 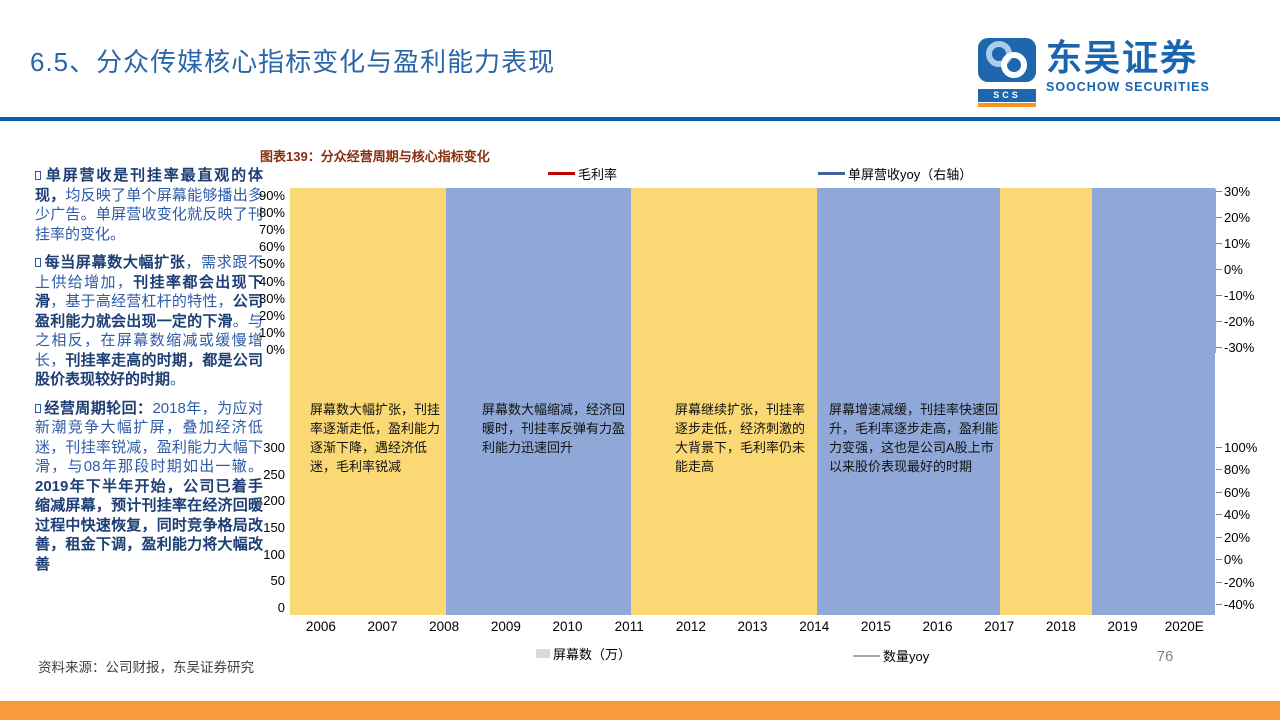 I want to click on gray-bar-icon, so click(x=543, y=653).